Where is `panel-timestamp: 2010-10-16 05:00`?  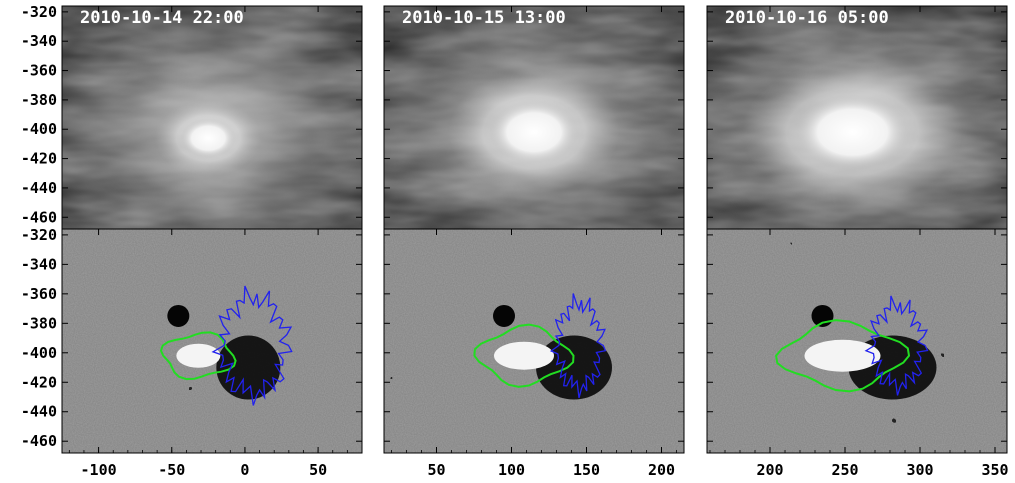
panel-timestamp: 2010-10-16 05:00 is located at coordinates (807, 18).